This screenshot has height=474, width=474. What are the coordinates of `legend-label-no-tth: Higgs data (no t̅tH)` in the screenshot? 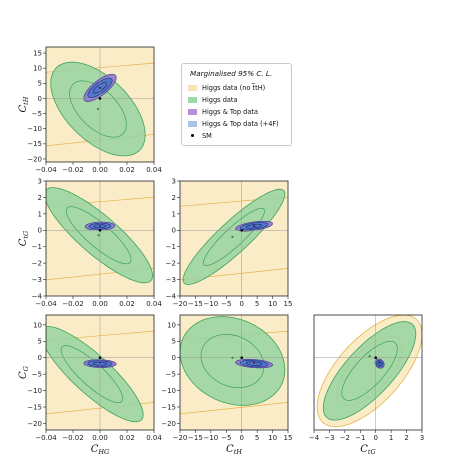 It's located at (234, 87).